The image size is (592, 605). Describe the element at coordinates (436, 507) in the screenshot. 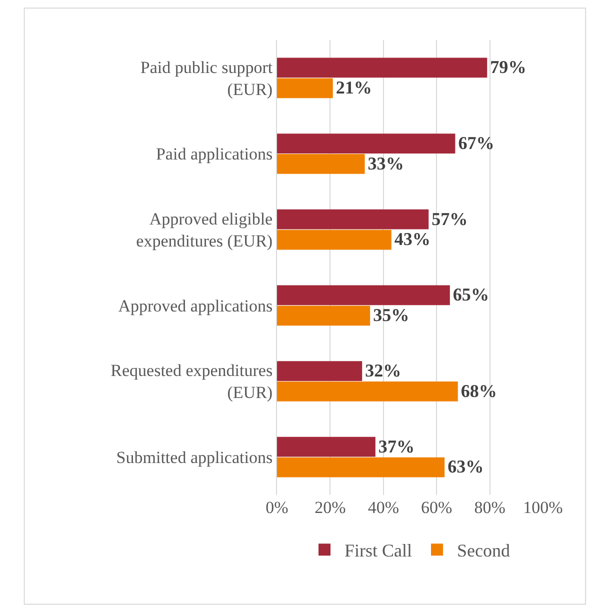

I see `x-tick-label: 60%` at that location.